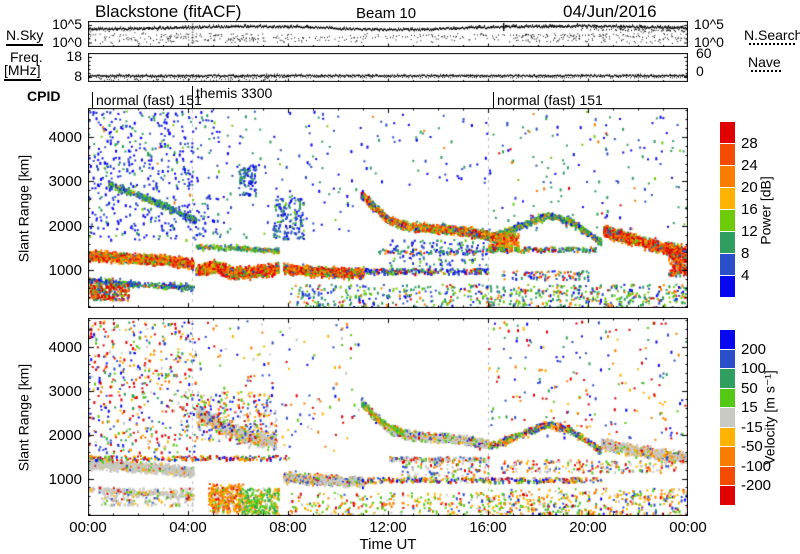 The width and height of the screenshot is (800, 554). Describe the element at coordinates (388, 34) in the screenshot. I see `noise-strip-canvas` at that location.